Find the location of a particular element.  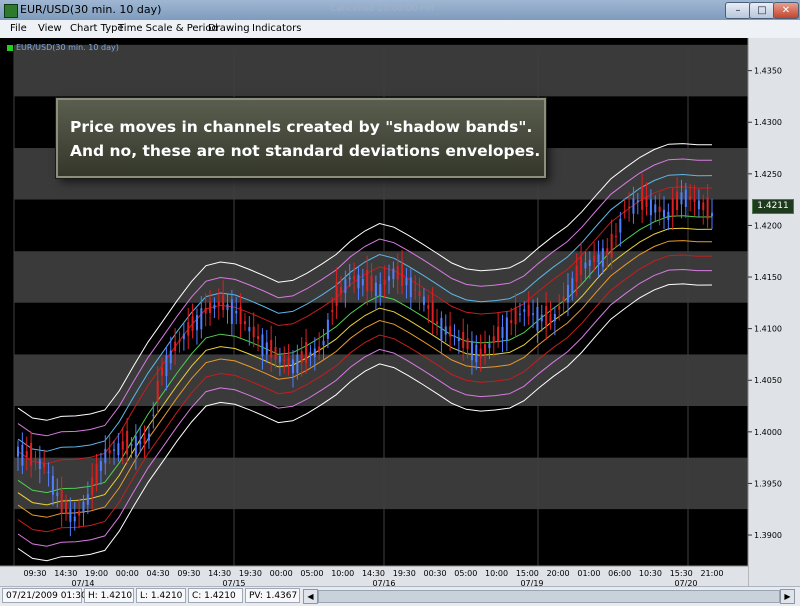

time-axis-label: 20:00 is located at coordinates (558, 573).